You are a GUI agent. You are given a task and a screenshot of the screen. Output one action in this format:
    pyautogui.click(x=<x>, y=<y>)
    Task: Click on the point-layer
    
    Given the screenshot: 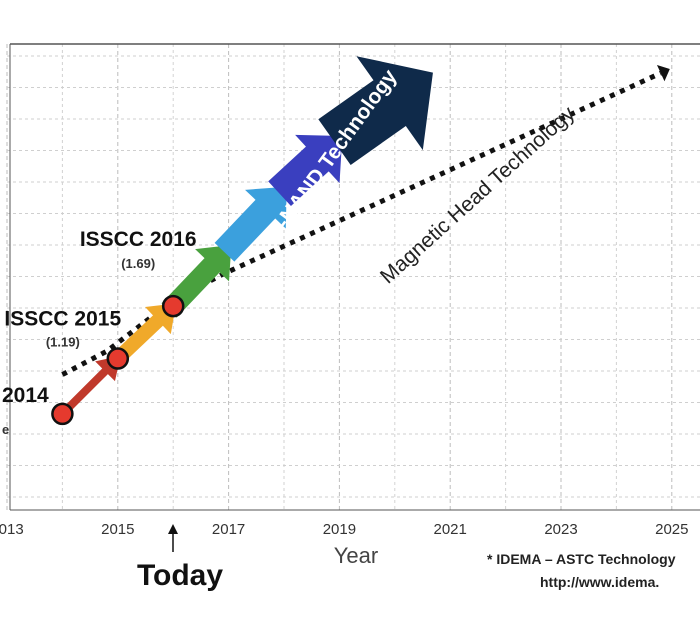 What is the action you would take?
    pyautogui.click(x=118, y=360)
    